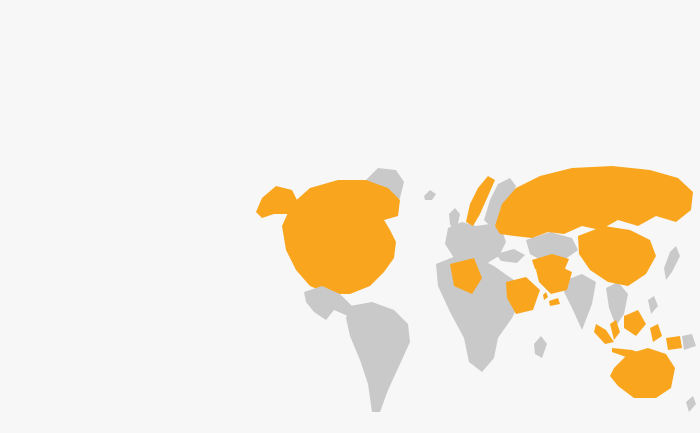 The width and height of the screenshot is (700, 433). What do you see at coordinates (350, 420) in the screenshot?
I see `x-axis` at bounding box center [350, 420].